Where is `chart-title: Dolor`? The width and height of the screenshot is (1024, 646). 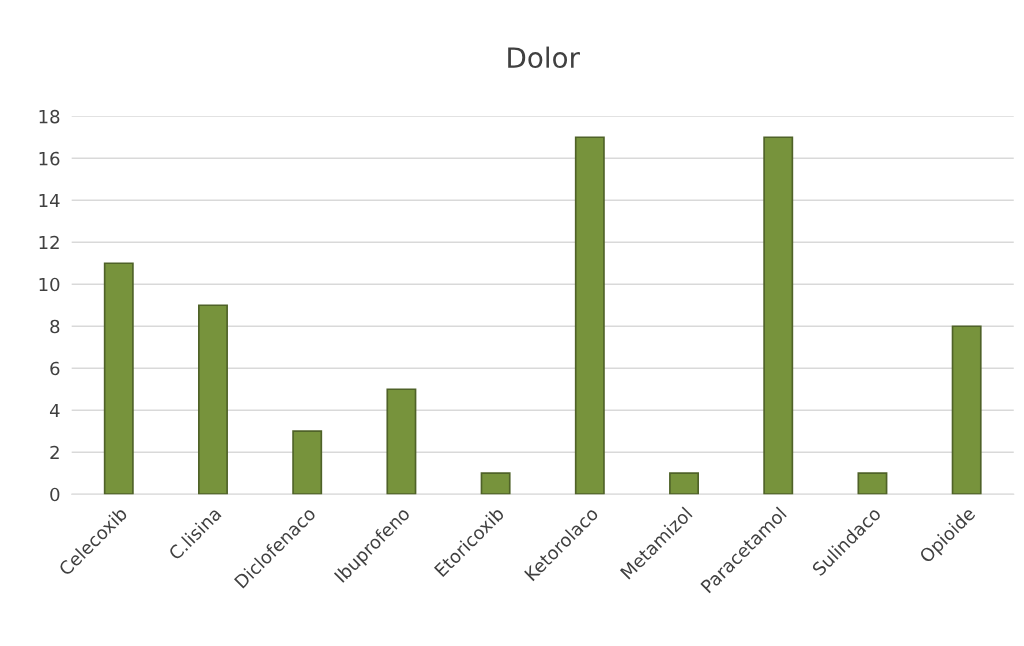 chart-title: Dolor is located at coordinates (544, 57).